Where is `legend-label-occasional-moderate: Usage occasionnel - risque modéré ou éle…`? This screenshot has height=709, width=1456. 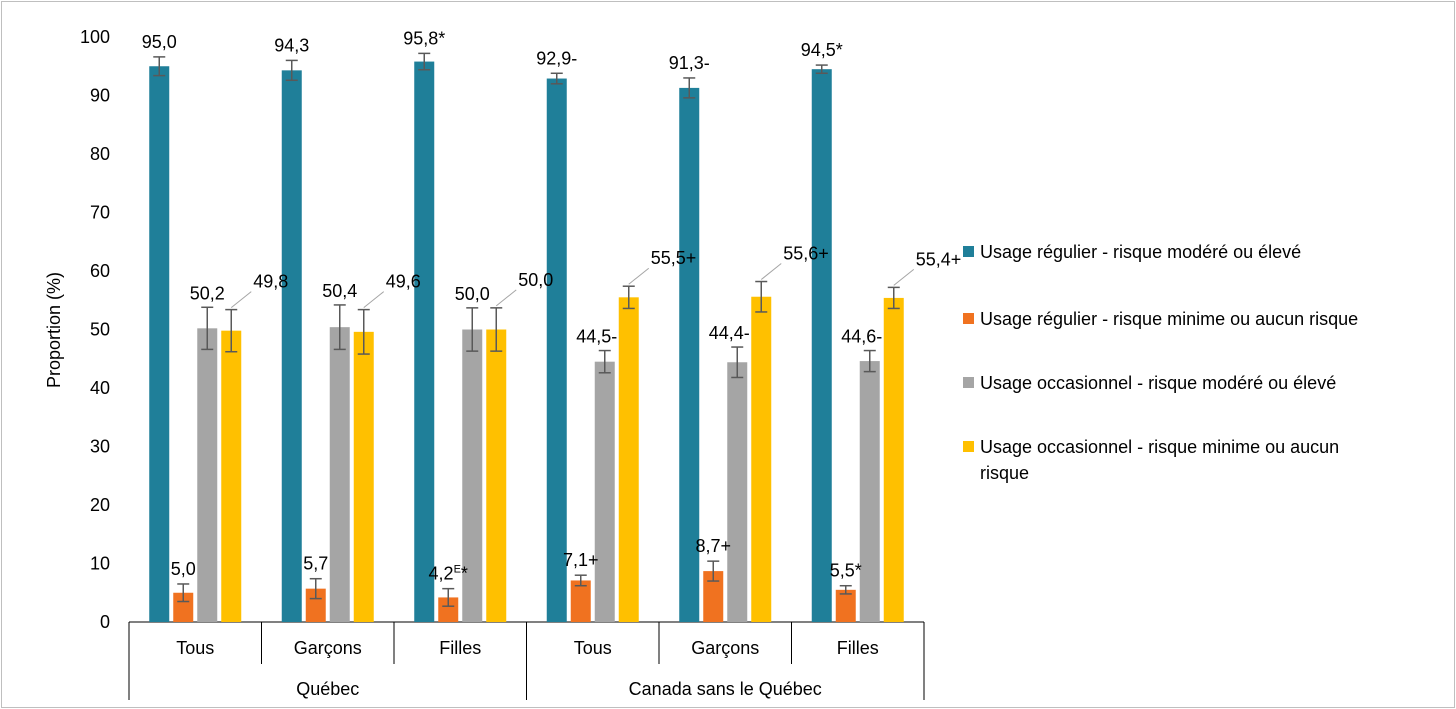
legend-label-occasional-moderate: Usage occasionnel - risque modéré ou éle… is located at coordinates (1158, 383).